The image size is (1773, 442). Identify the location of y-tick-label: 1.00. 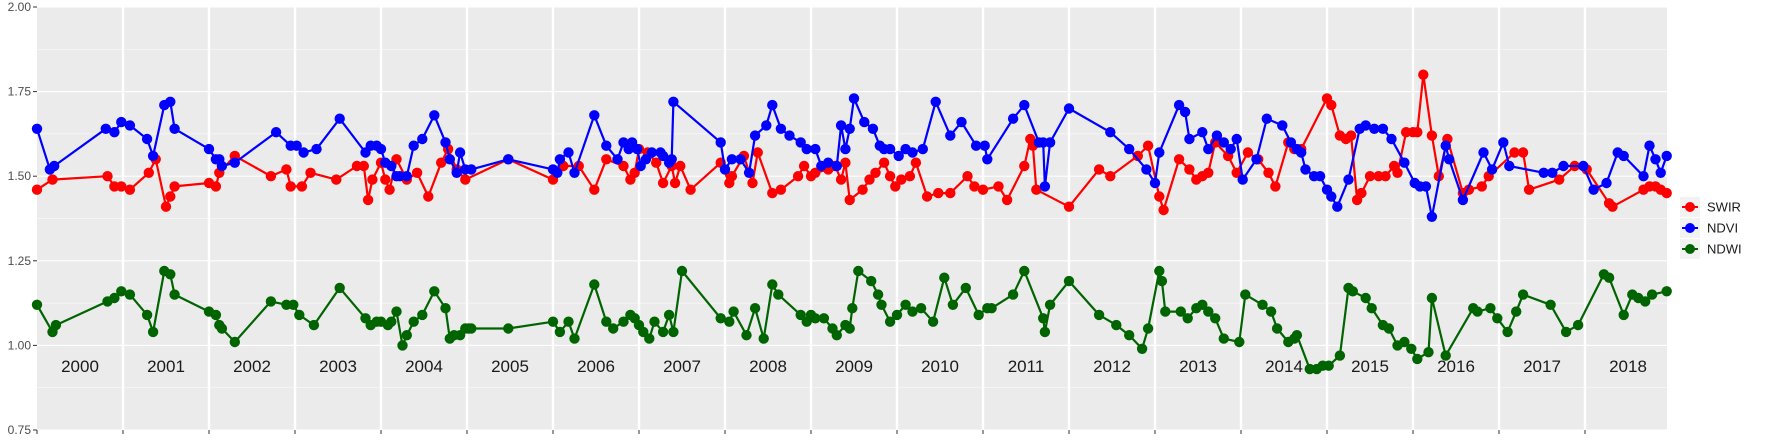
(20, 345).